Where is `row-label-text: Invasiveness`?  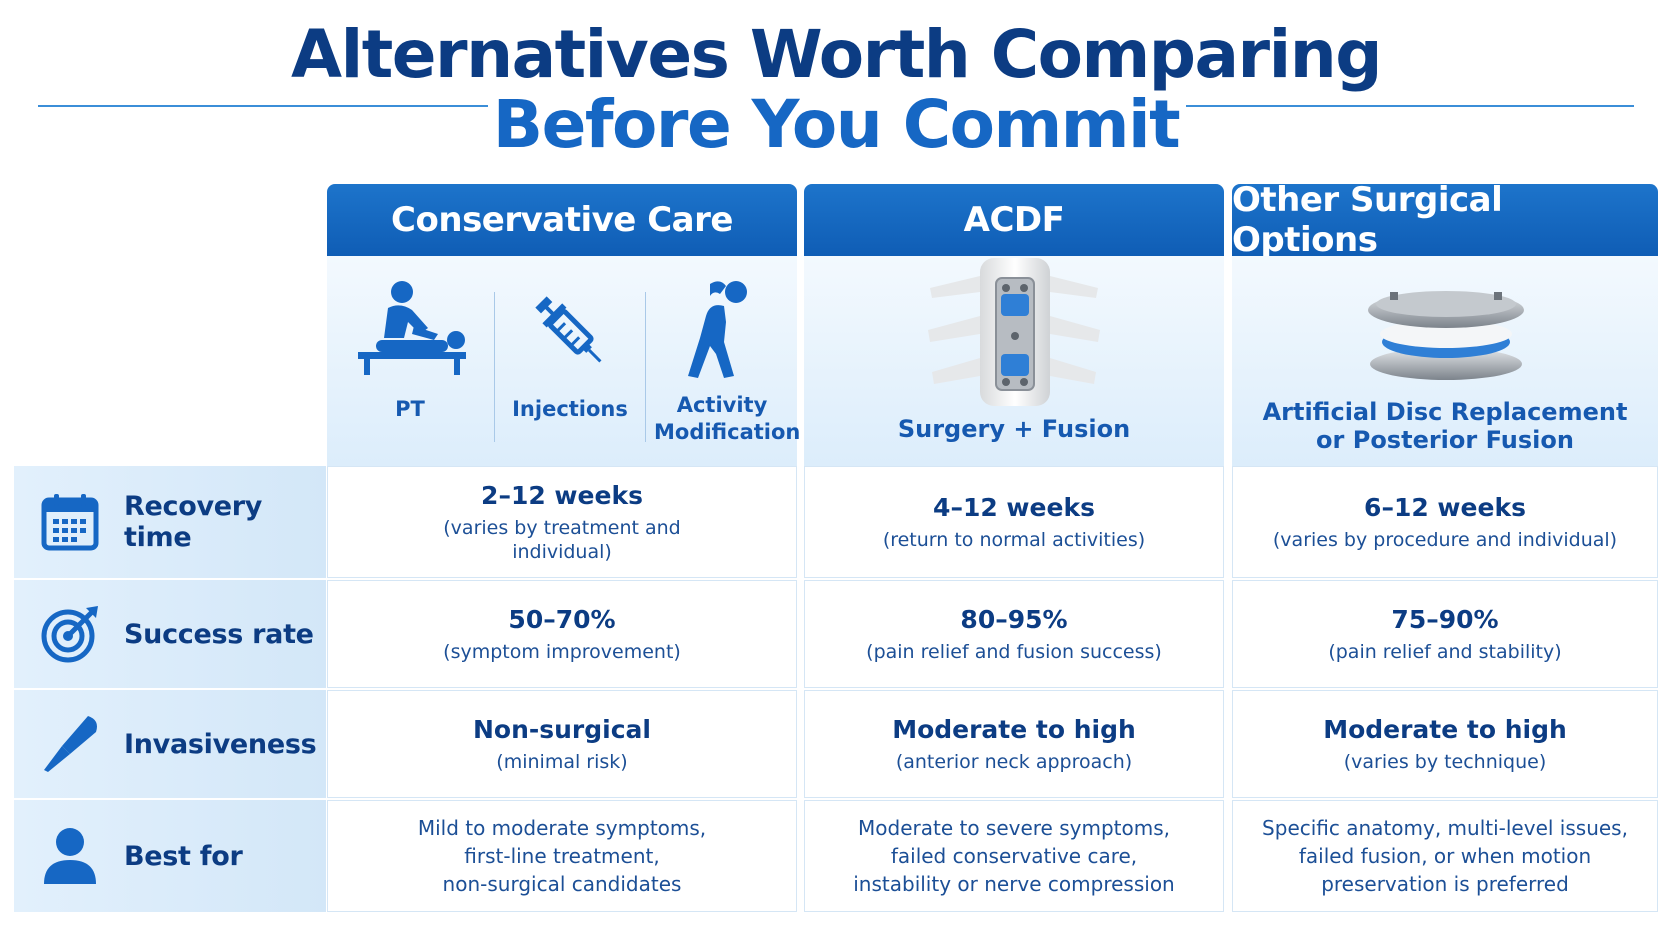
row-label-text: Invasiveness is located at coordinates (220, 744).